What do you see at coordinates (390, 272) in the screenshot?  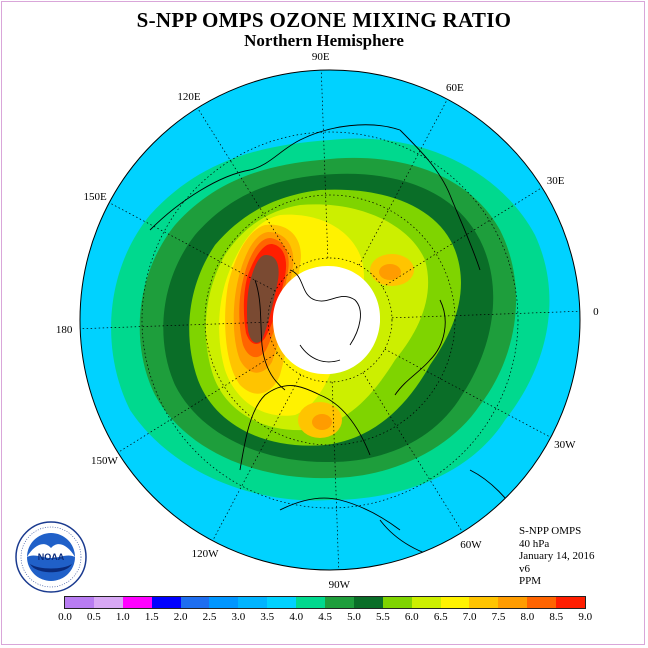 I see `contour-7.0-east` at bounding box center [390, 272].